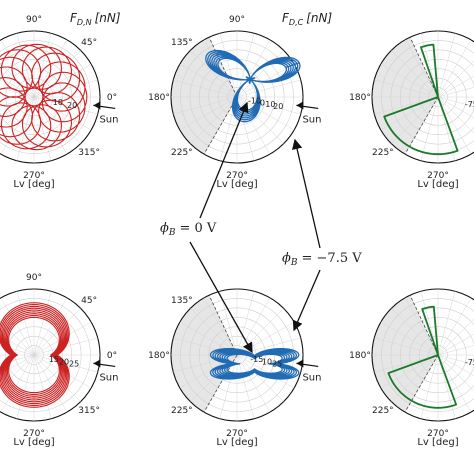 The image size is (474, 474). What do you see at coordinates (182, 43) in the screenshot?
I see `angle-tick-label: 135°` at bounding box center [182, 43].